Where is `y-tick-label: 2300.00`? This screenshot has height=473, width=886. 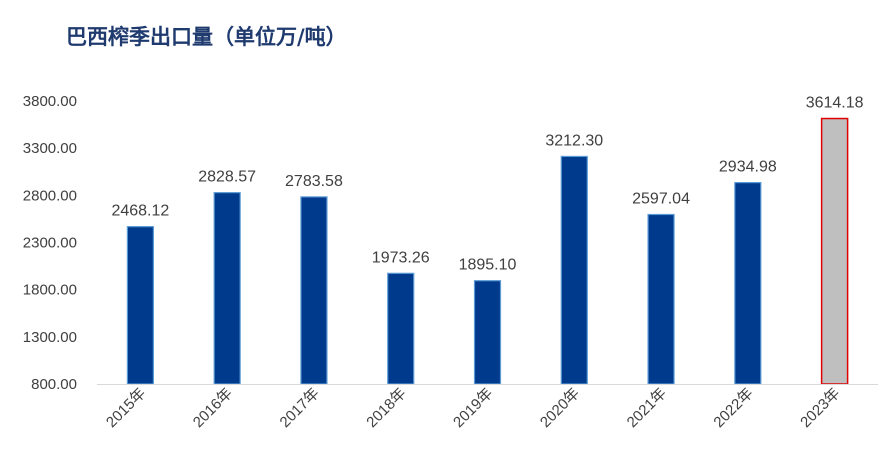 y-tick-label: 2300.00 is located at coordinates (50, 243).